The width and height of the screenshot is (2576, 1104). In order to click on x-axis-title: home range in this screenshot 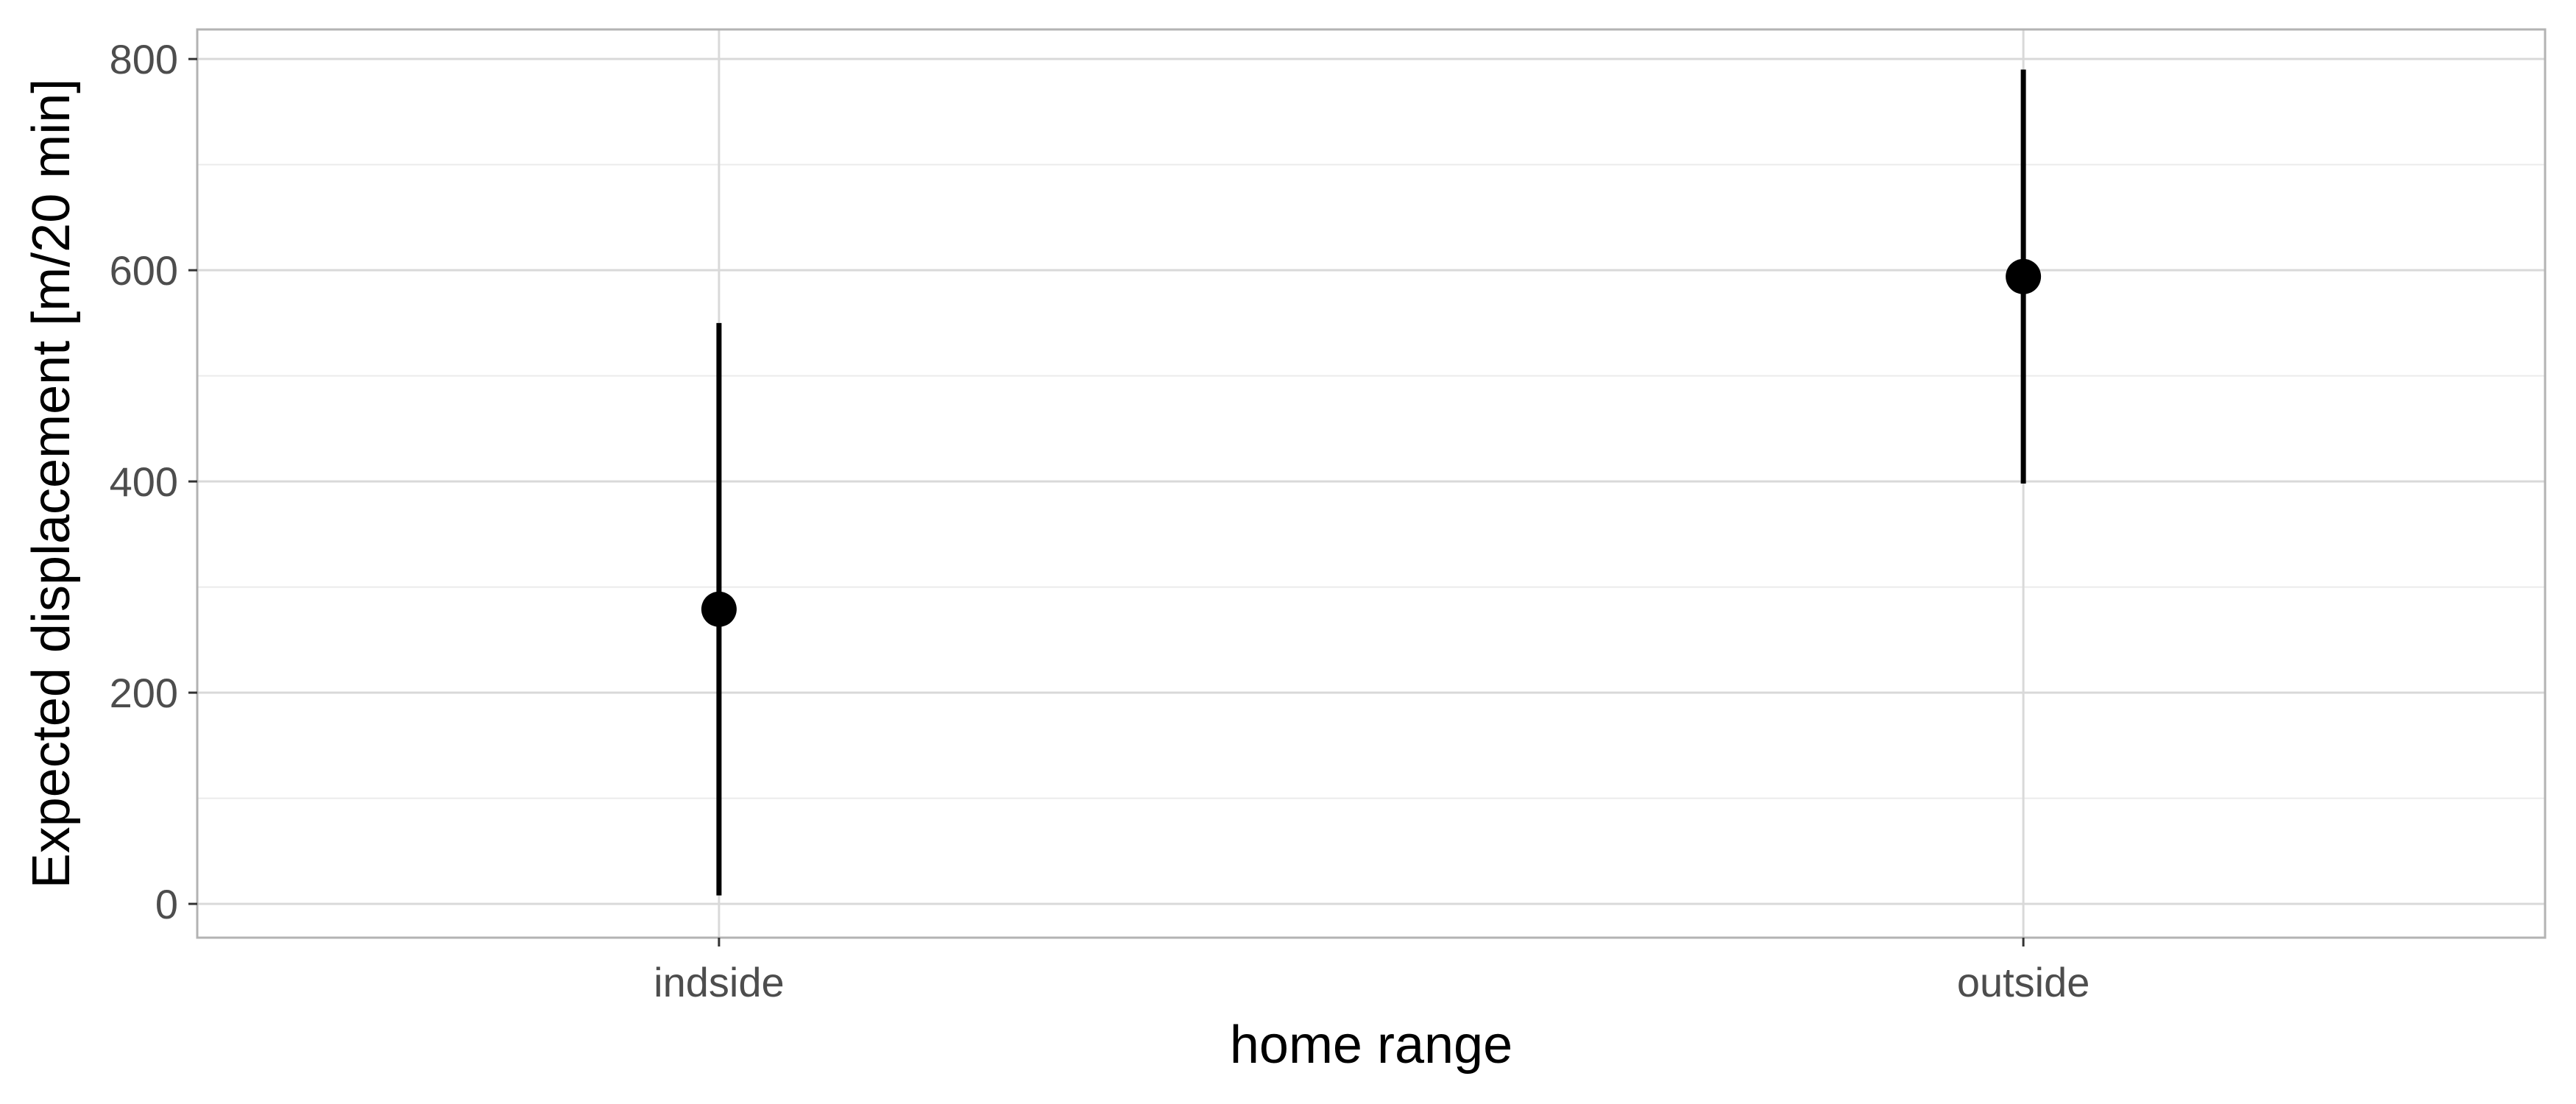, I will do `click(1371, 1045)`.